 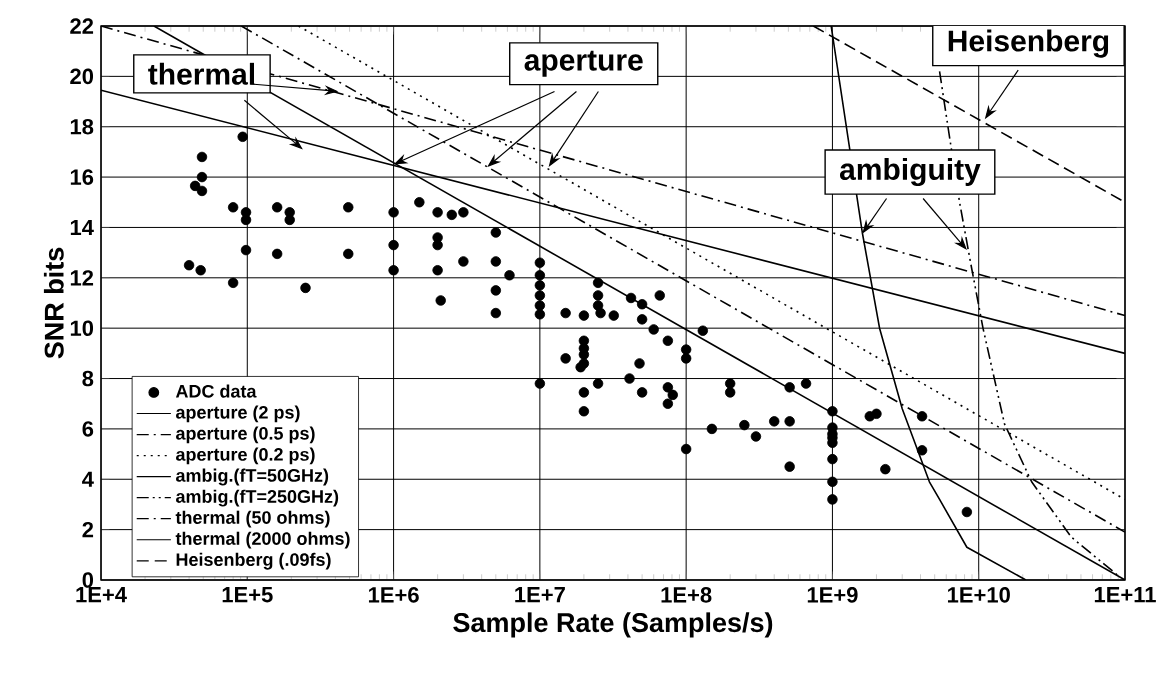 What do you see at coordinates (82, 76) in the screenshot?
I see `y-tick-label: 20` at bounding box center [82, 76].